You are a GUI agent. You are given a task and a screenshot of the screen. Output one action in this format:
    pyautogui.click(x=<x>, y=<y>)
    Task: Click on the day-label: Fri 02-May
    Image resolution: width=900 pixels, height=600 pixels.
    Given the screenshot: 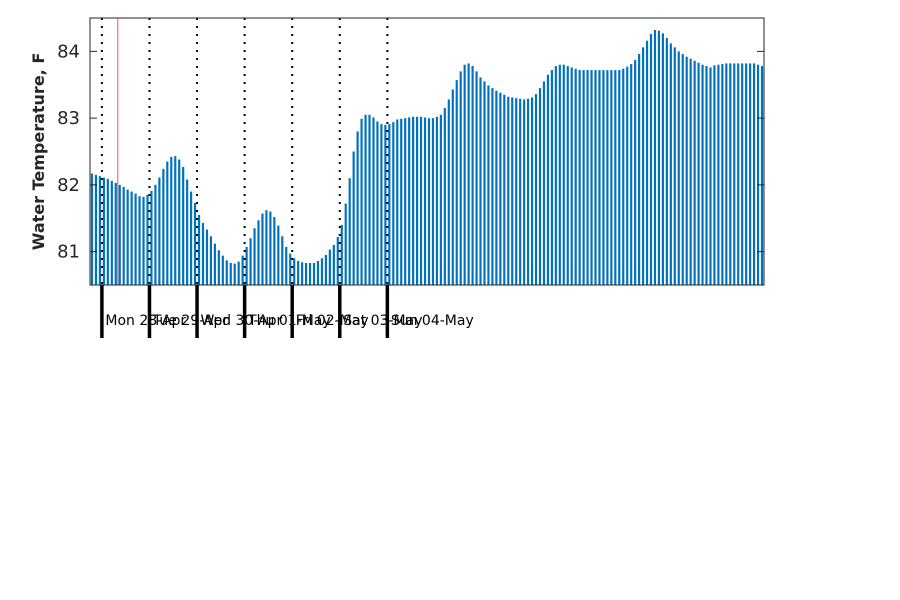 What is the action you would take?
    pyautogui.click(x=332, y=321)
    